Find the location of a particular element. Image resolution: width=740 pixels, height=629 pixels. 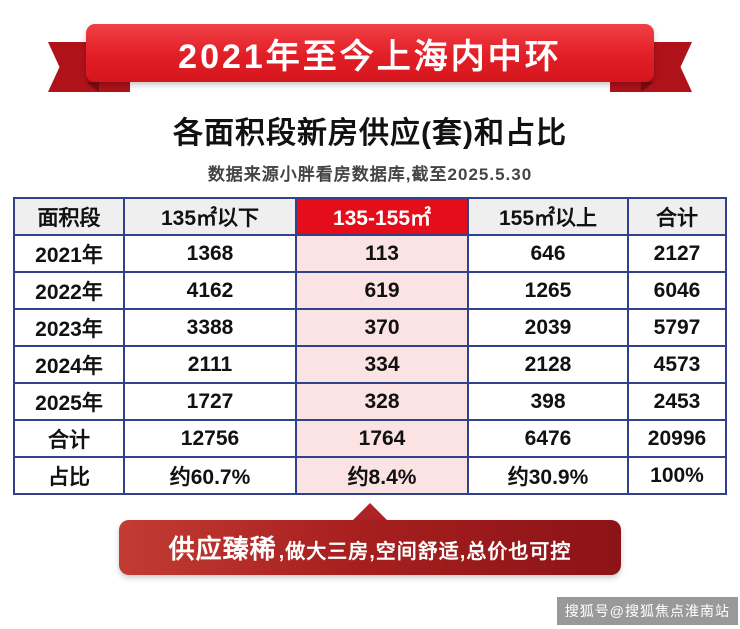

watermark-badge: 搜狐号@搜狐焦点淮南站 is located at coordinates (647, 611).